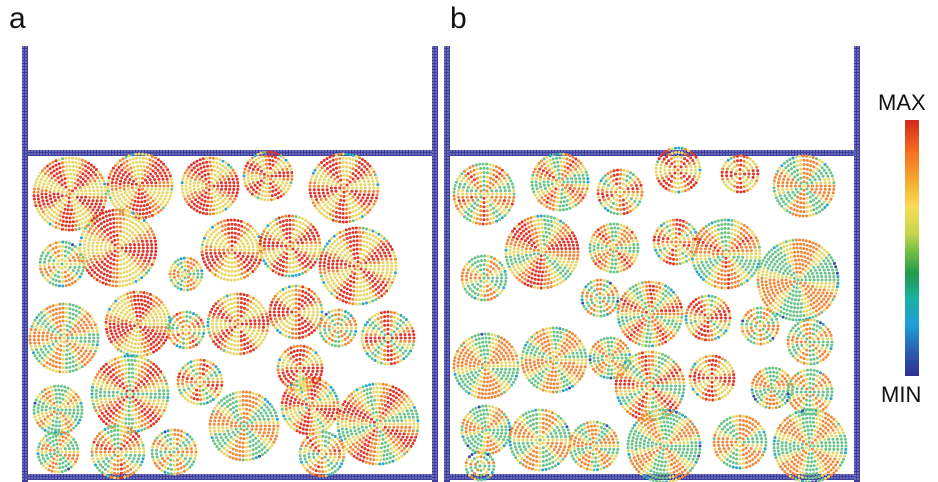 The height and width of the screenshot is (482, 938). I want to click on colorbar-min-label: MIN, so click(901, 395).